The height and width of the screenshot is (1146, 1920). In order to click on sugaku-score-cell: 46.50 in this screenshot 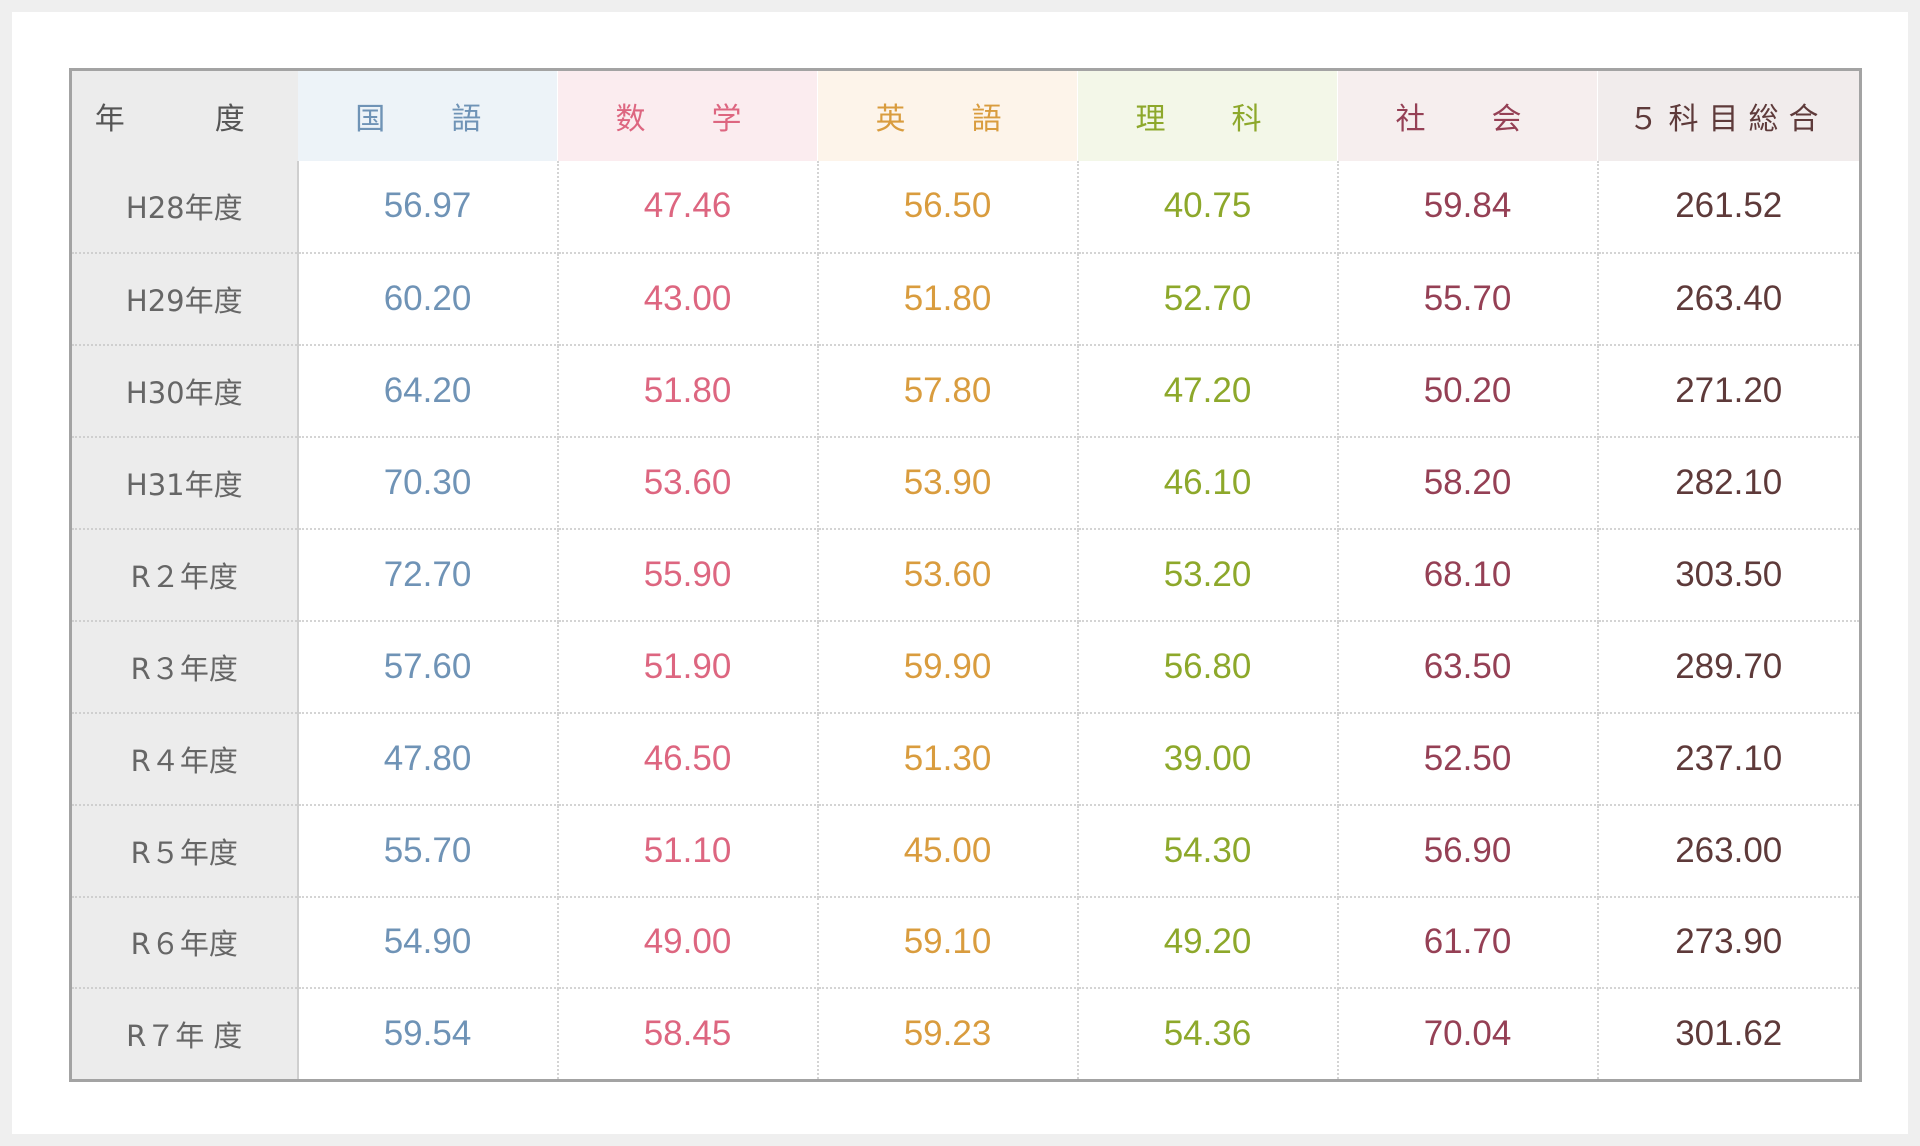, I will do `click(688, 759)`.